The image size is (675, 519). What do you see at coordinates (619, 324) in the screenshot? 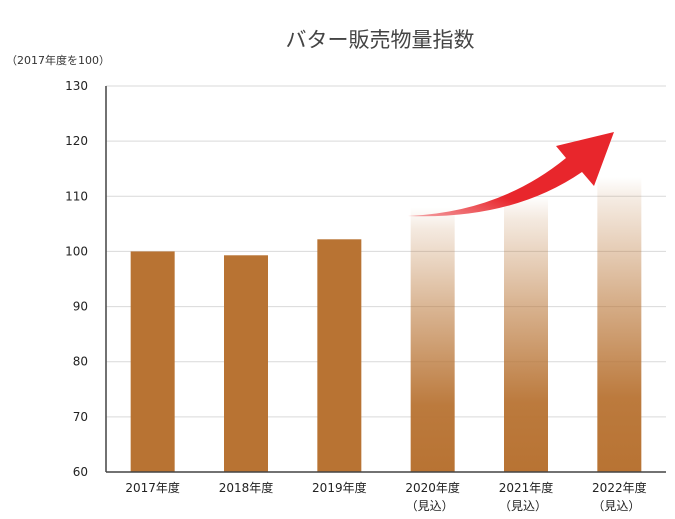
I see `bar-2022年度` at bounding box center [619, 324].